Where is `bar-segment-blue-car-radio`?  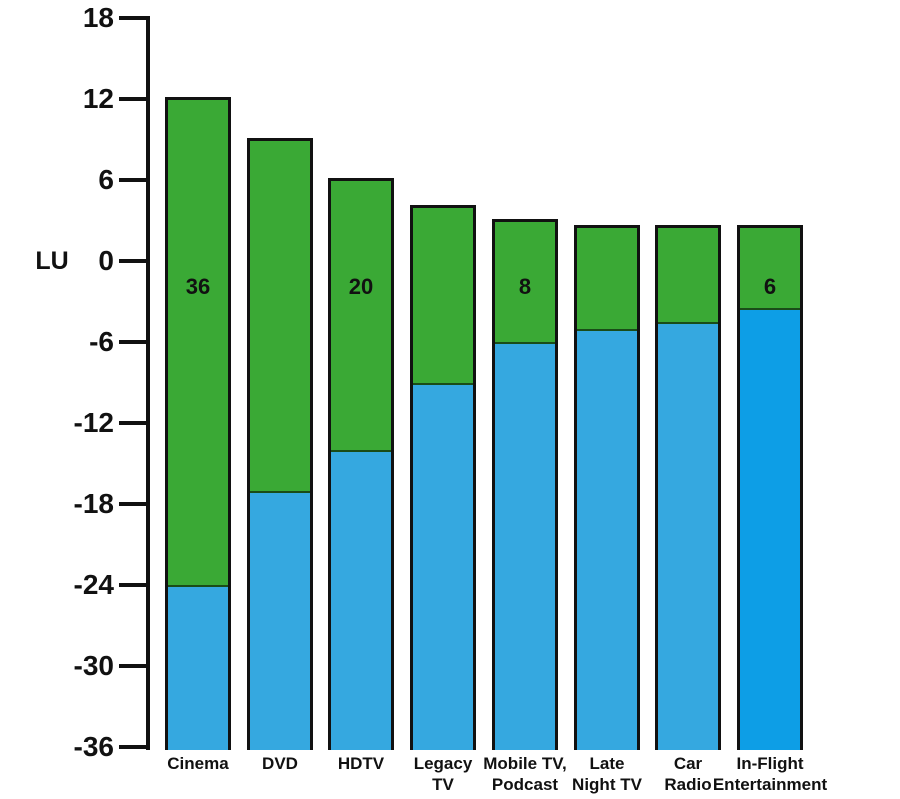
bar-segment-blue-car-radio is located at coordinates (688, 536).